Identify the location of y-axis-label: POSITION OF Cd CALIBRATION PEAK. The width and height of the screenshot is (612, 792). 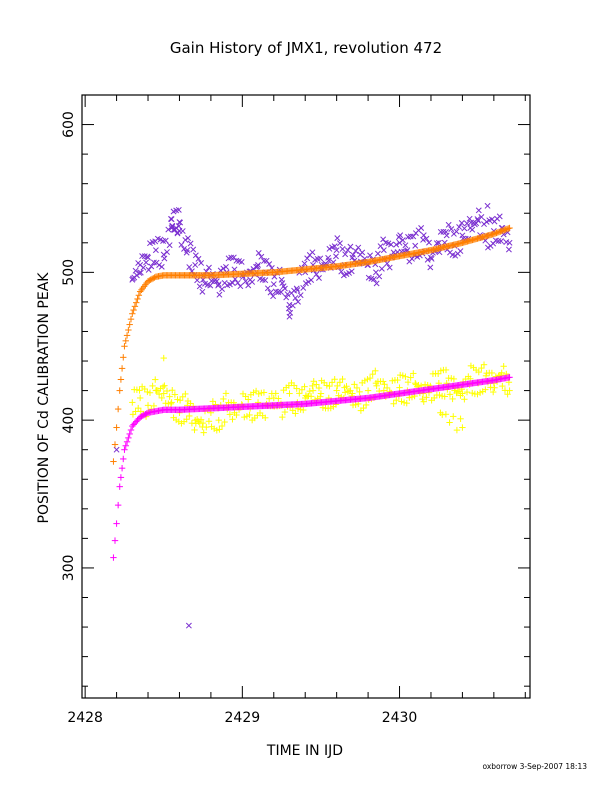
(44, 398).